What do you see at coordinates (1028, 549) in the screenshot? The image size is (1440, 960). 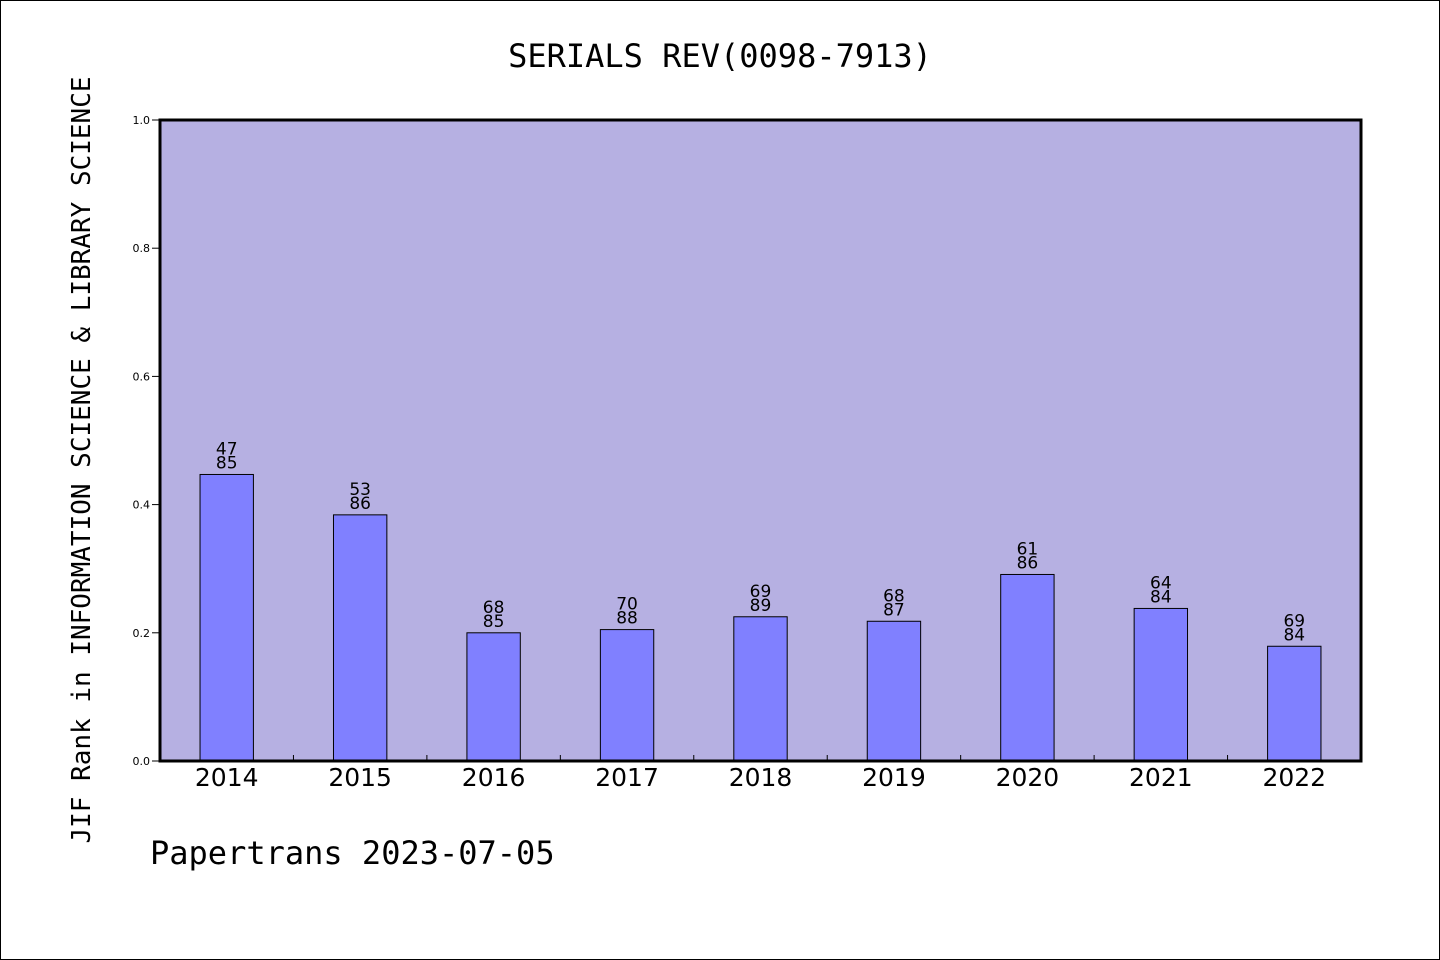 I see `bar-label-rank: 61` at bounding box center [1028, 549].